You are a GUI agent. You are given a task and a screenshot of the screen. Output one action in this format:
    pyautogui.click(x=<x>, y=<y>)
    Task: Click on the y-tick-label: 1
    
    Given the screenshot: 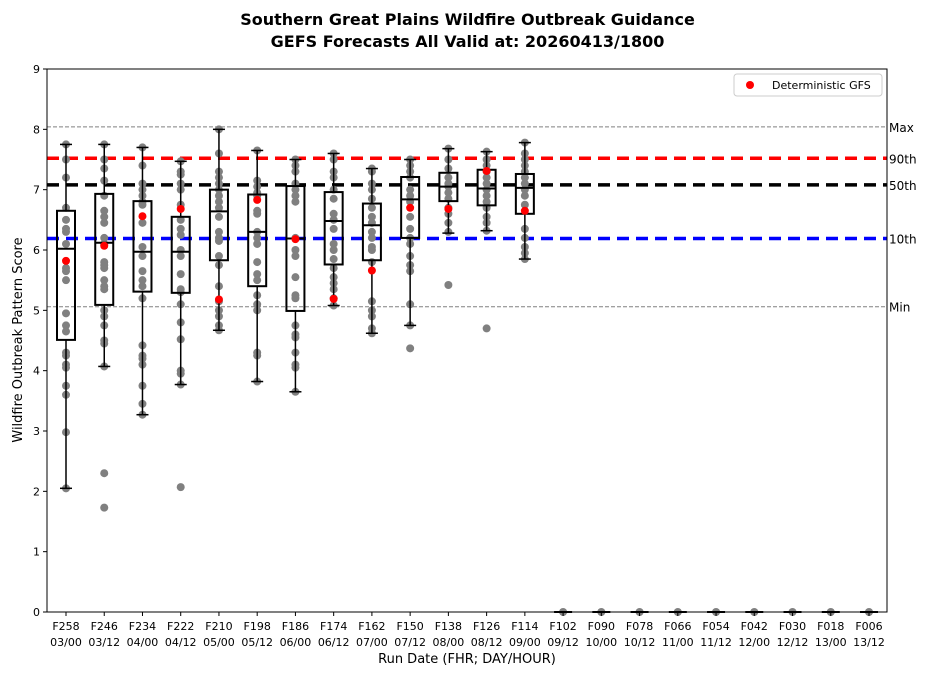 What is the action you would take?
    pyautogui.click(x=36, y=552)
    